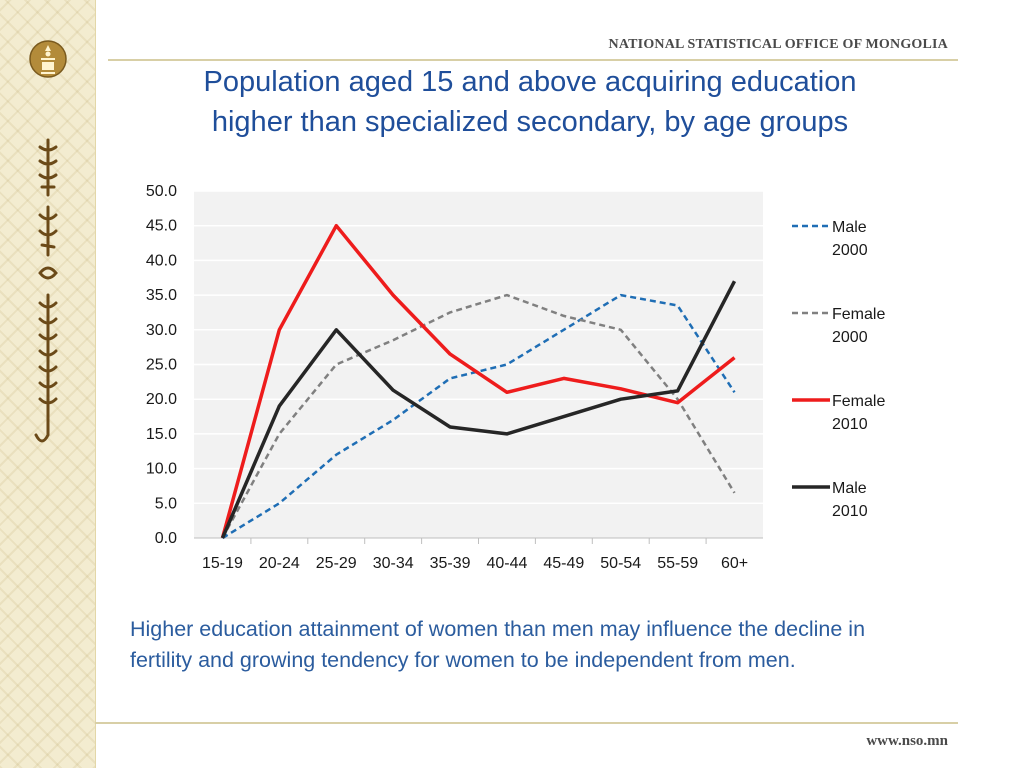  I want to click on y-tick-label: 15.0, so click(161, 434).